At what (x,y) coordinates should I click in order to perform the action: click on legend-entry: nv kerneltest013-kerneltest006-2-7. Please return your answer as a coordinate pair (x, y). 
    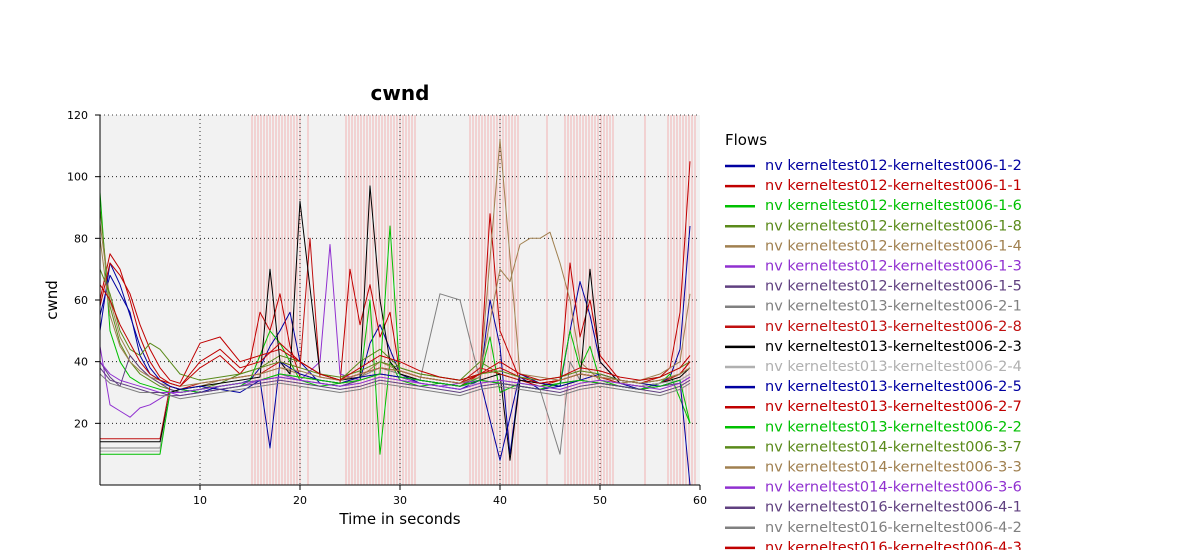
    Looking at the image, I should click on (893, 407).